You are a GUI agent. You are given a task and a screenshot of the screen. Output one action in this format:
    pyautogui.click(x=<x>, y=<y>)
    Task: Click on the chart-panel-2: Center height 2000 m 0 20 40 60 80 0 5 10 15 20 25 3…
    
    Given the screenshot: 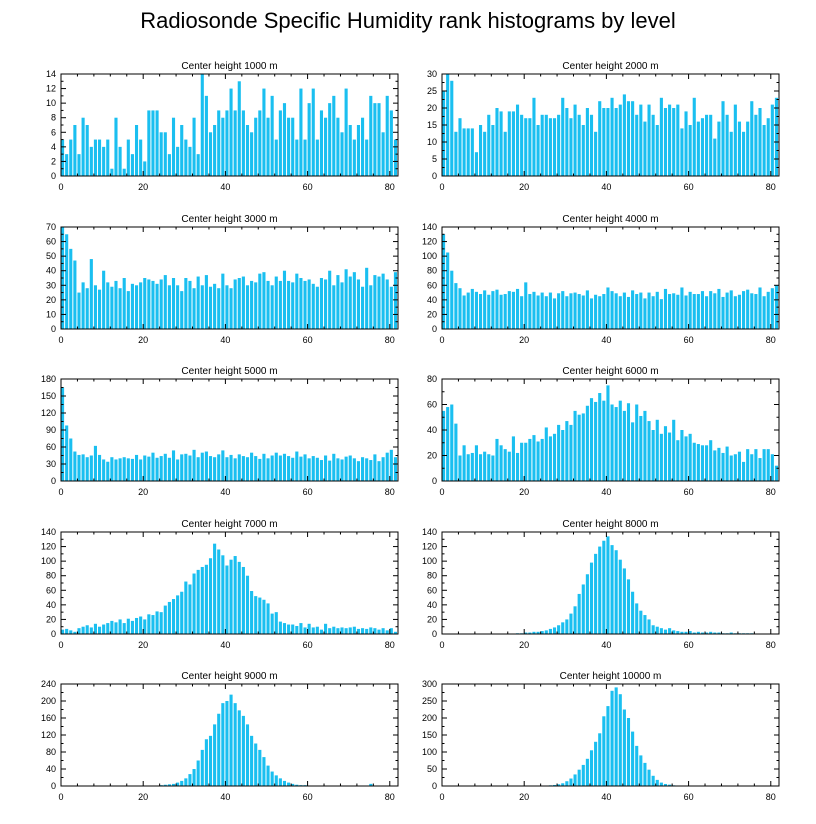 What is the action you would take?
    pyautogui.click(x=603, y=126)
    